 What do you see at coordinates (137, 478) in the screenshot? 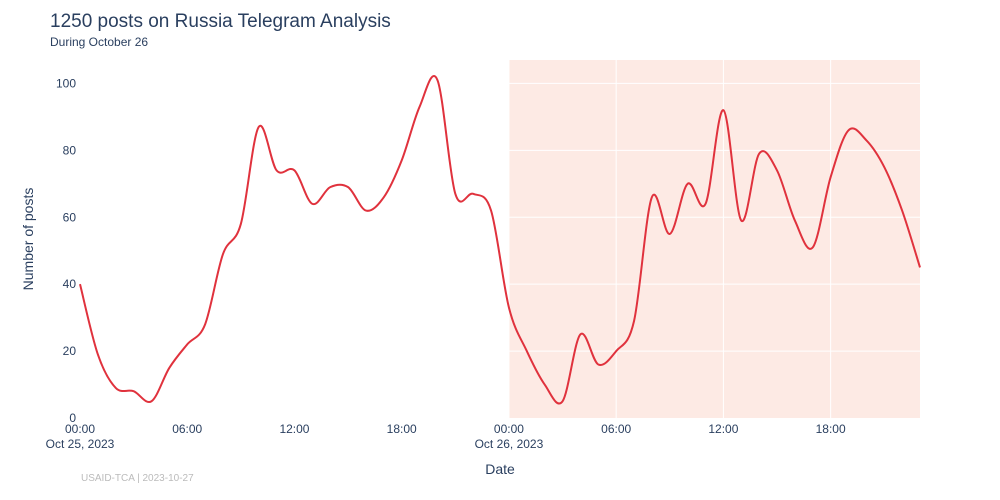
I see `source-note: USAID-TCA | 2023-10-27` at bounding box center [137, 478].